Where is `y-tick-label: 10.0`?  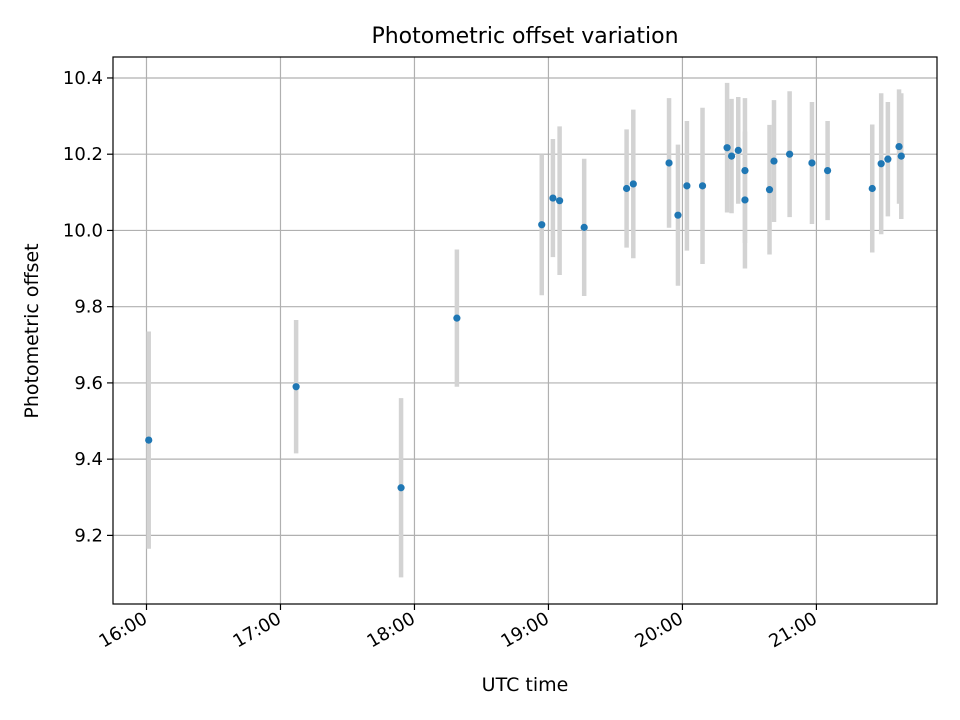 y-tick-label: 10.0 is located at coordinates (83, 230).